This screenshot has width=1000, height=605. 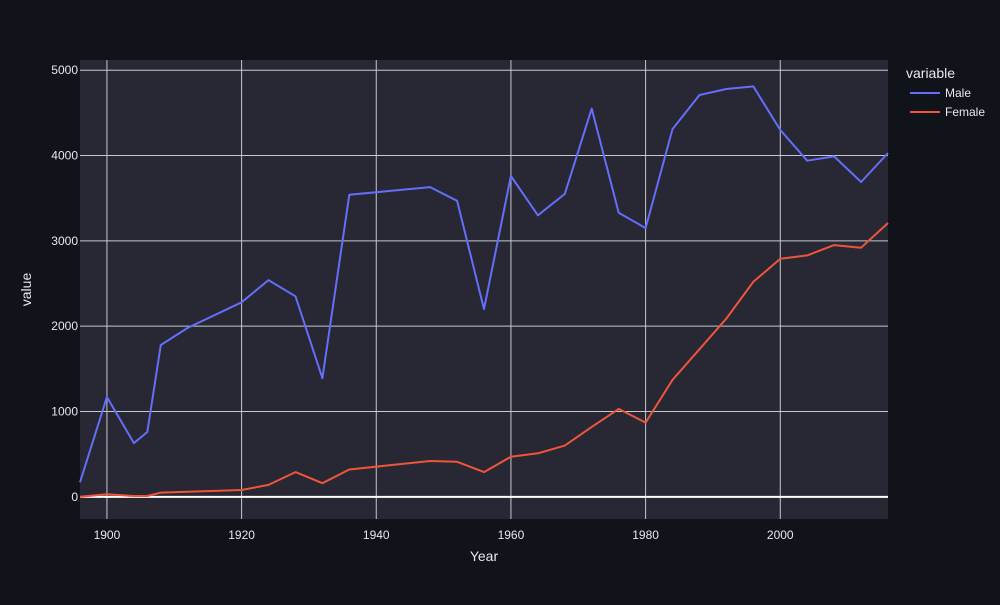 What do you see at coordinates (965, 112) in the screenshot?
I see `legend-label: Female` at bounding box center [965, 112].